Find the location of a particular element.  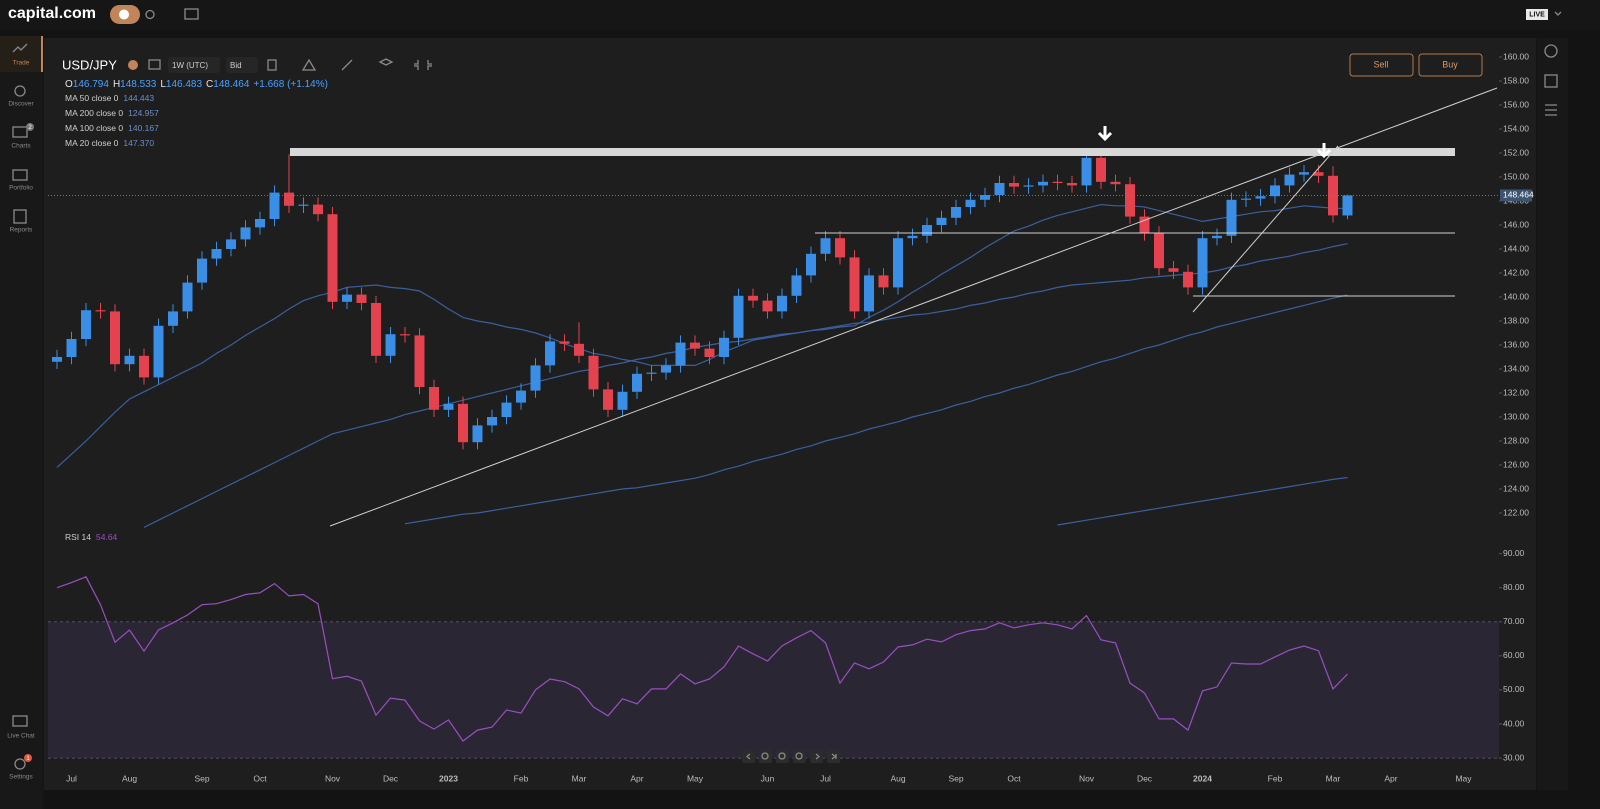

chart-navigation is located at coordinates (791, 756).